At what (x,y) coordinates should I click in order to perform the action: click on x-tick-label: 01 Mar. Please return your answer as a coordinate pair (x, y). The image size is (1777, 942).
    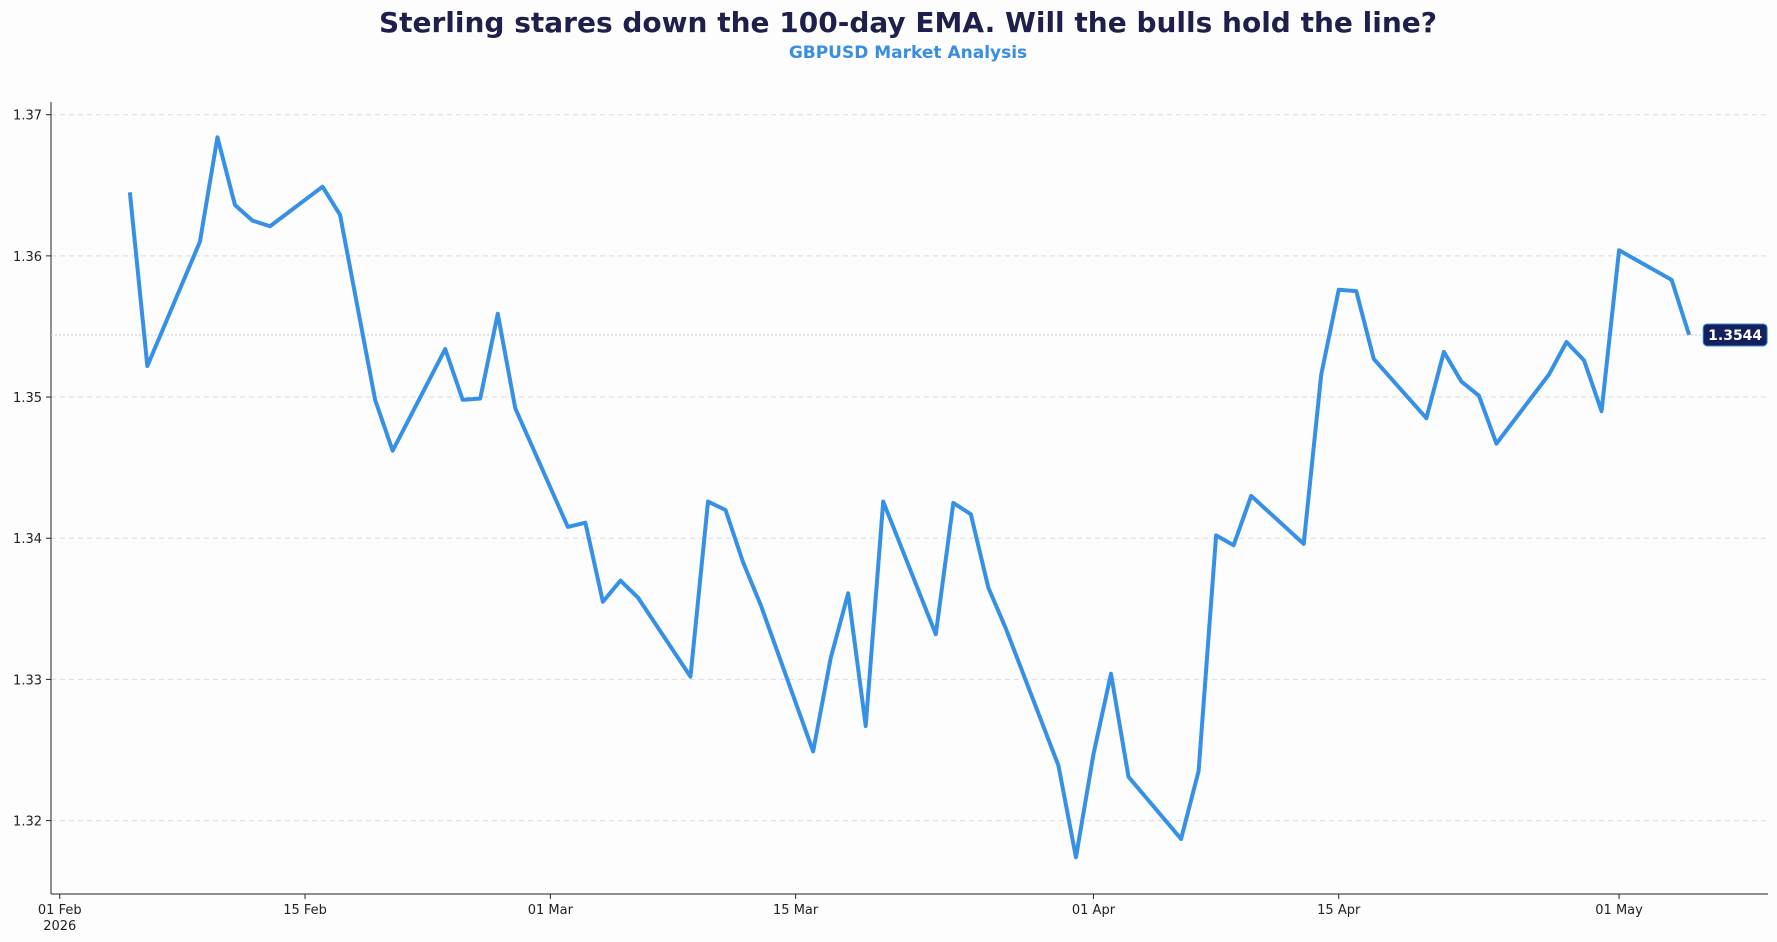
    Looking at the image, I should click on (551, 910).